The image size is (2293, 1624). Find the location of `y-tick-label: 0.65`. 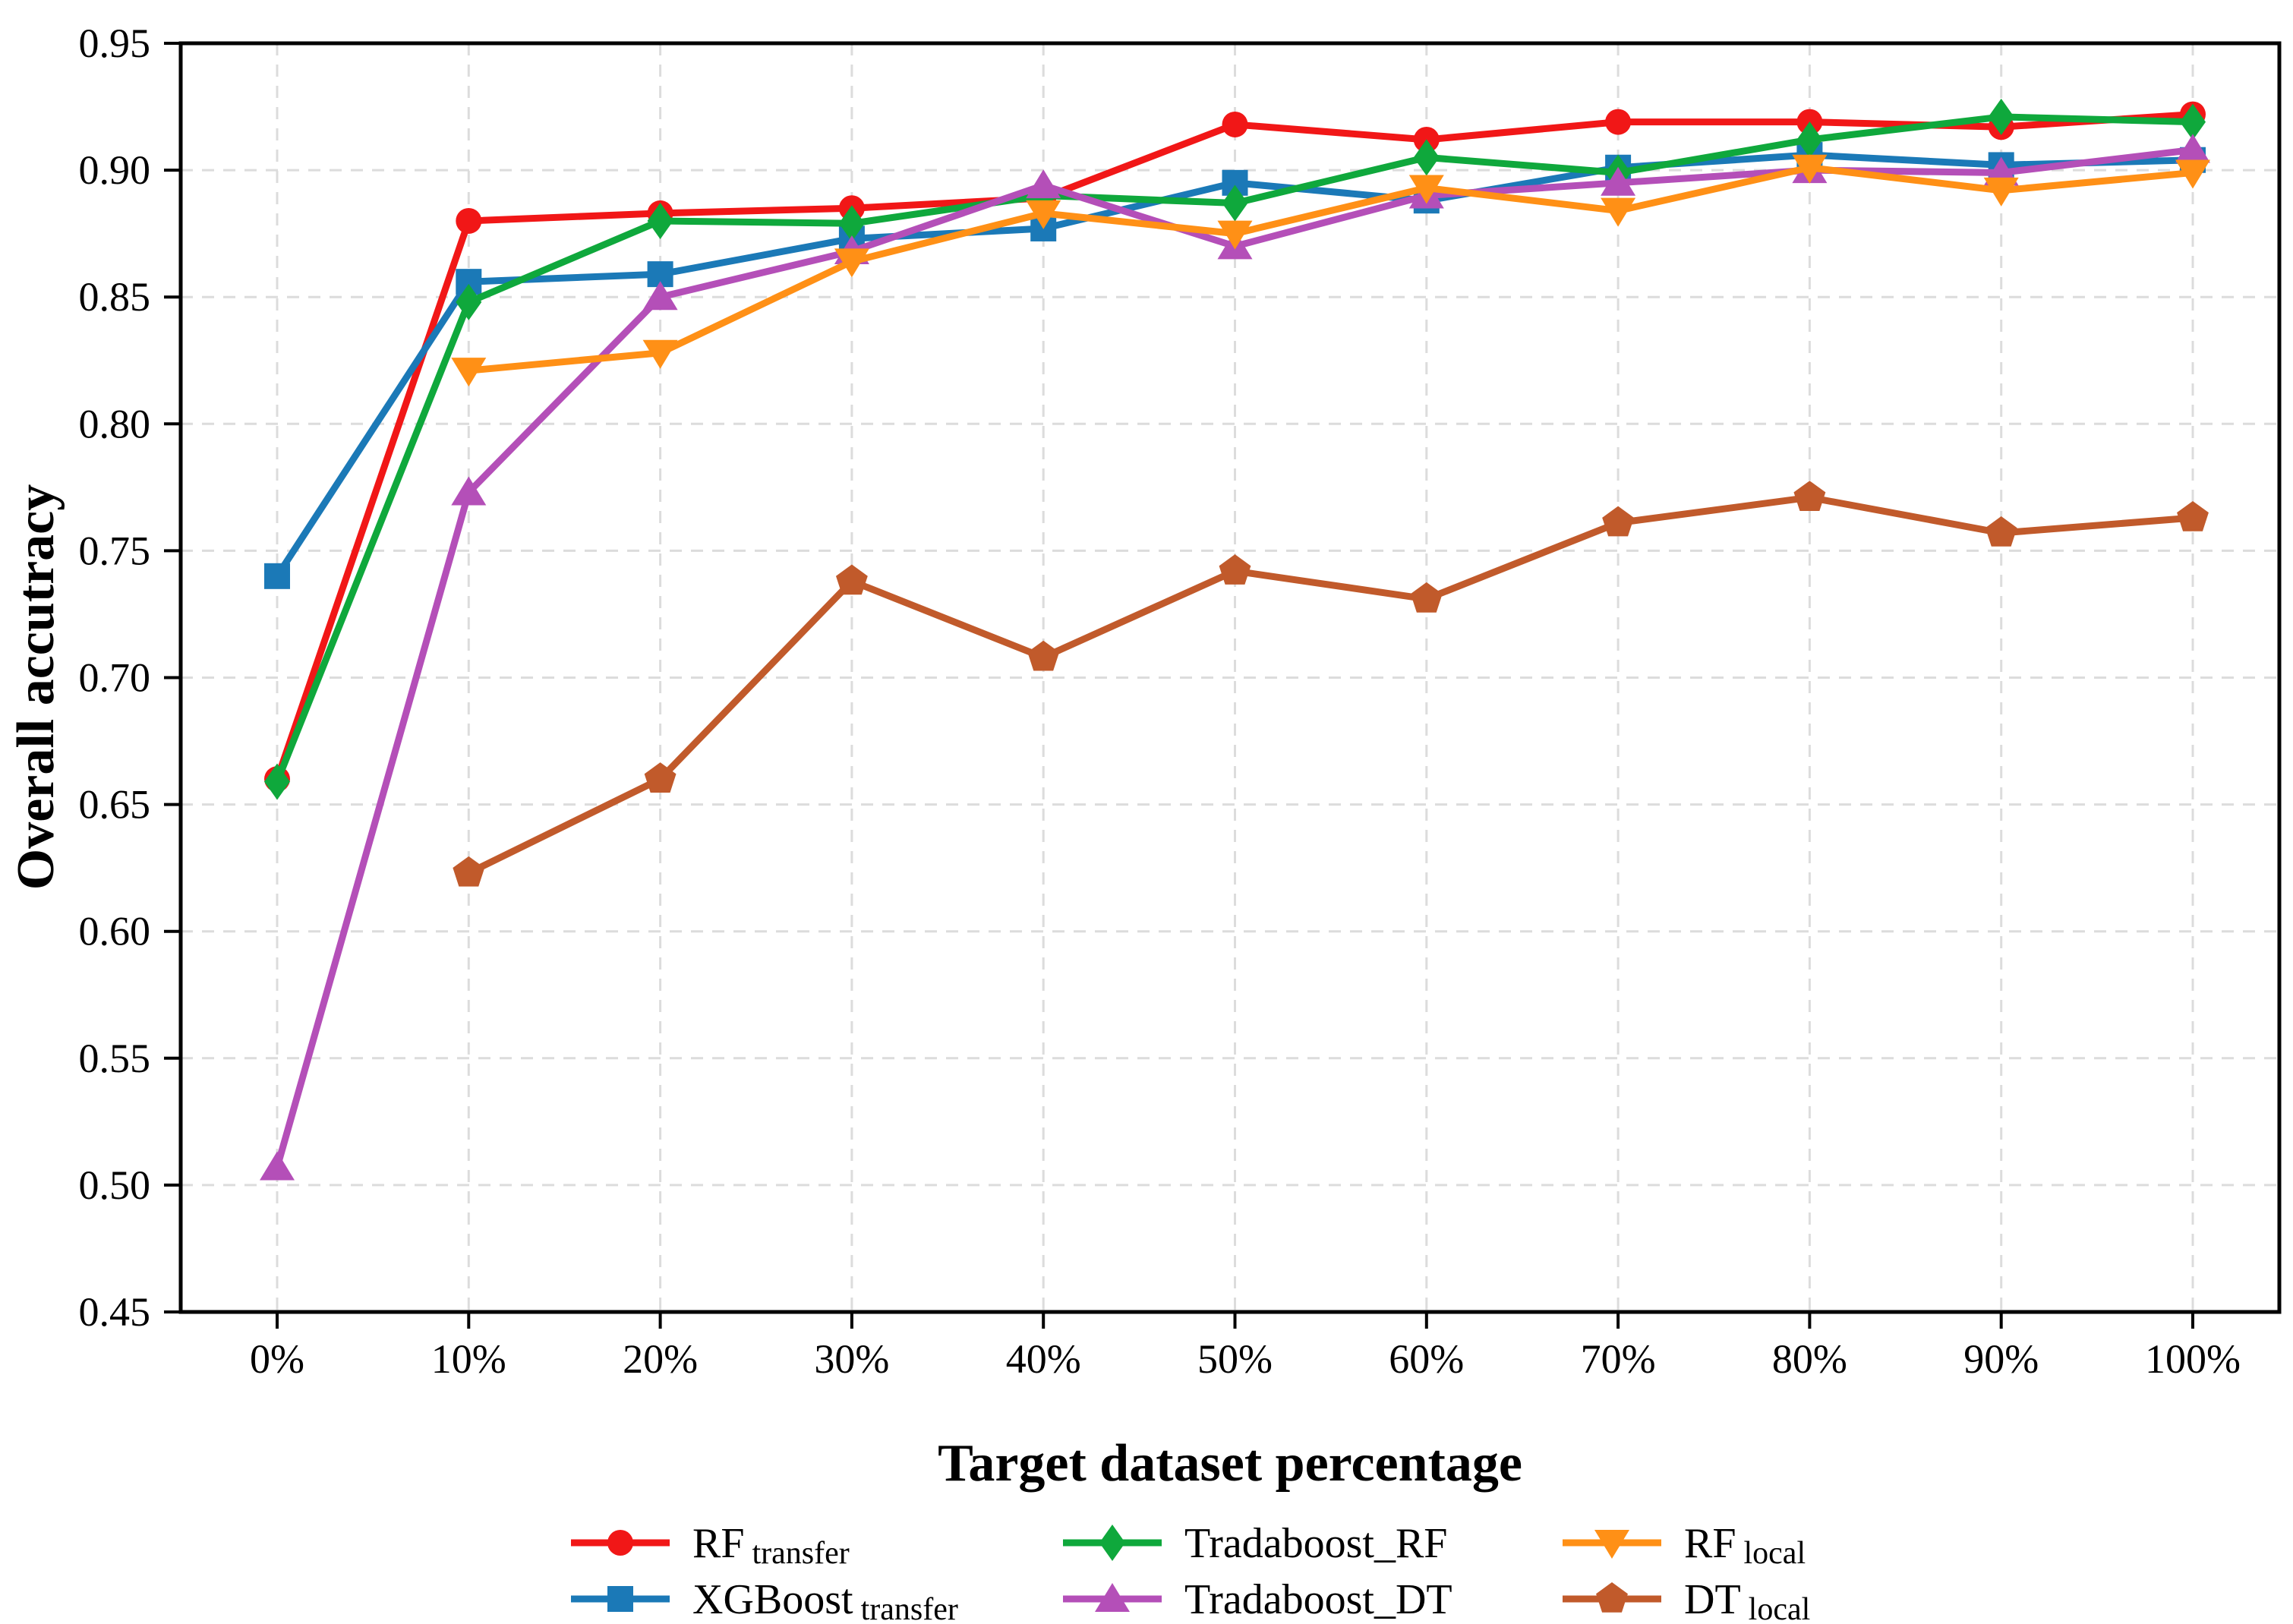

y-tick-label: 0.65 is located at coordinates (115, 805).